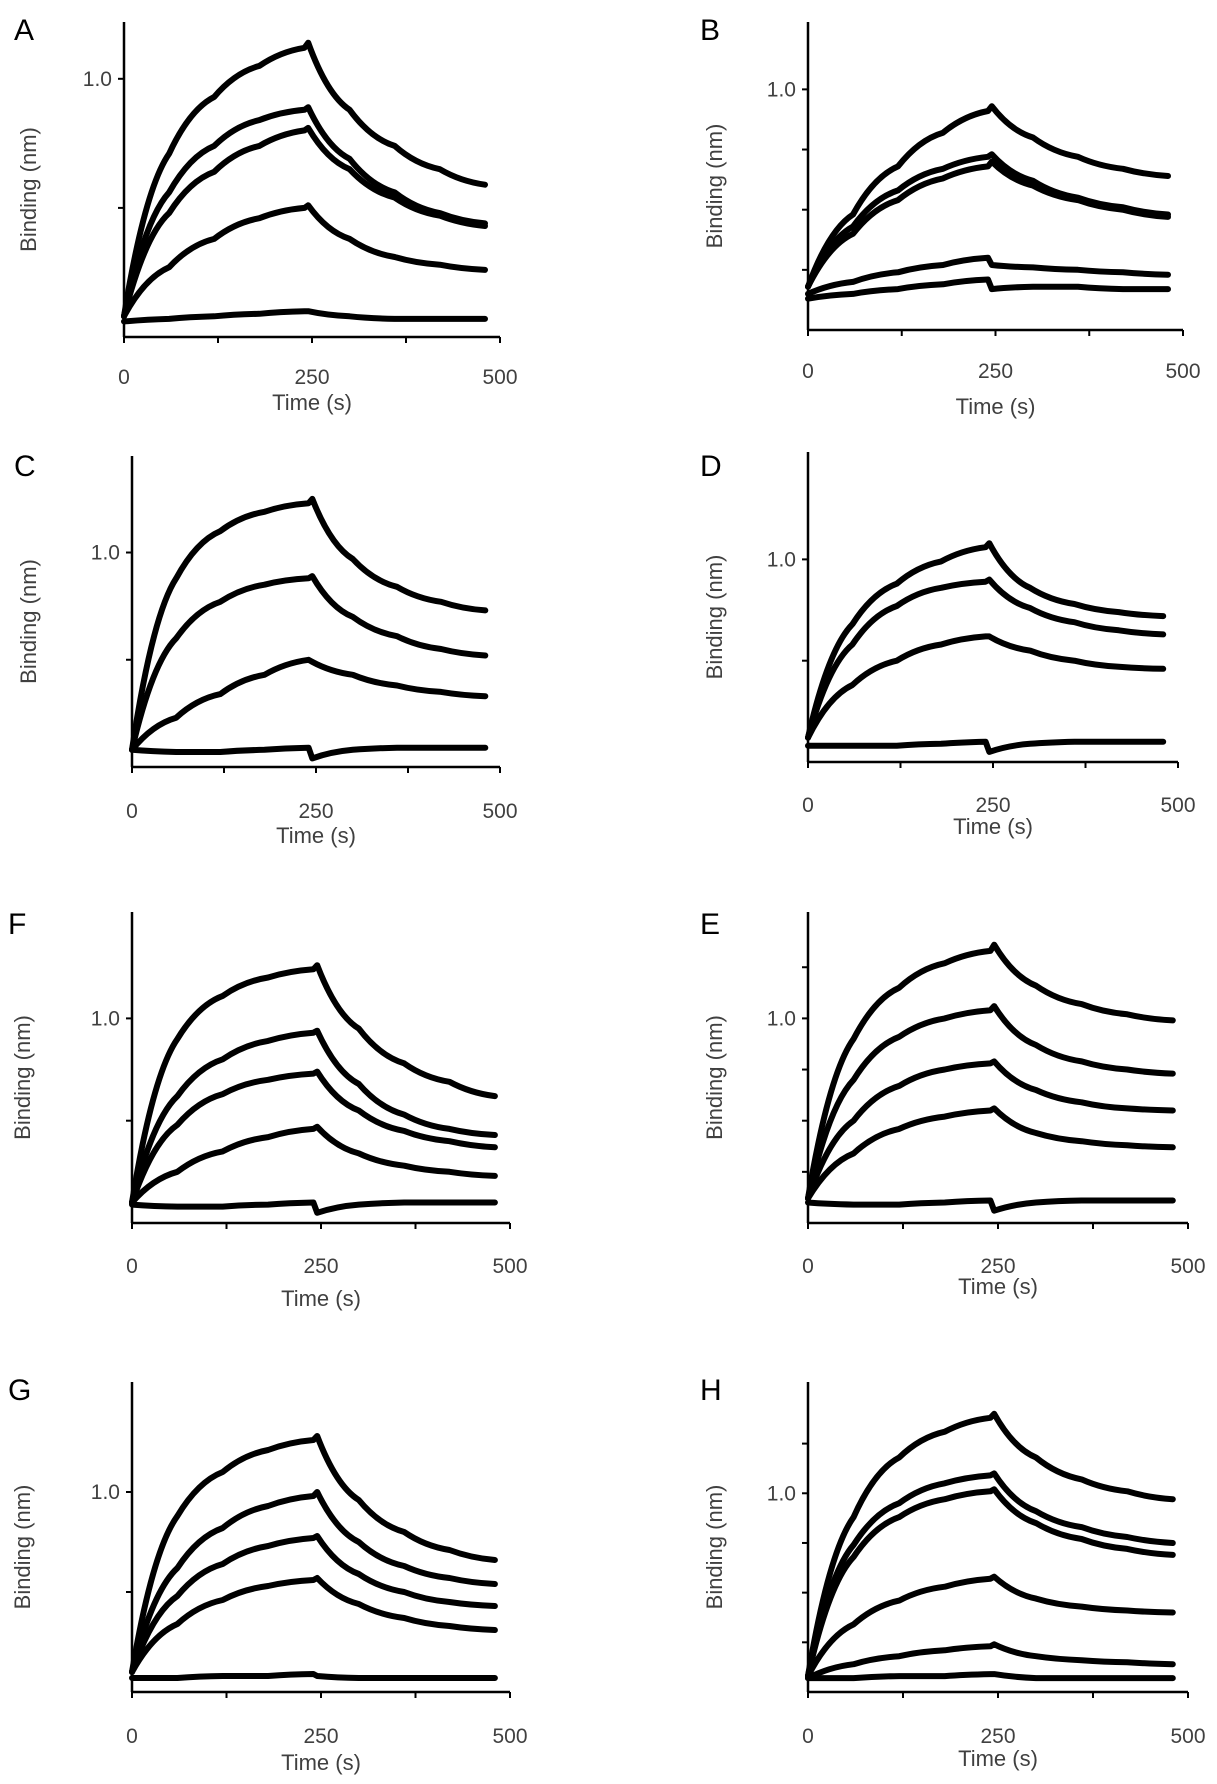  Describe the element at coordinates (710, 924) in the screenshot. I see `panel-letter-e: E` at that location.